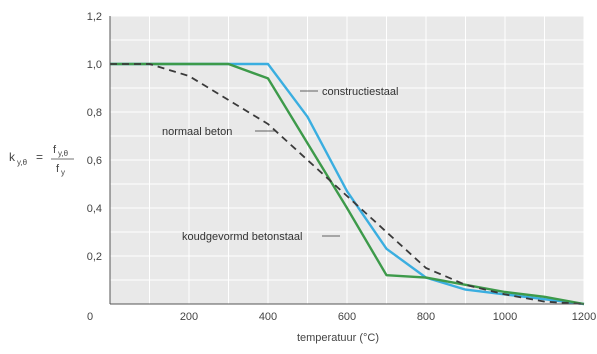  Describe the element at coordinates (94, 257) in the screenshot. I see `y-tick-label: 0,2` at that location.